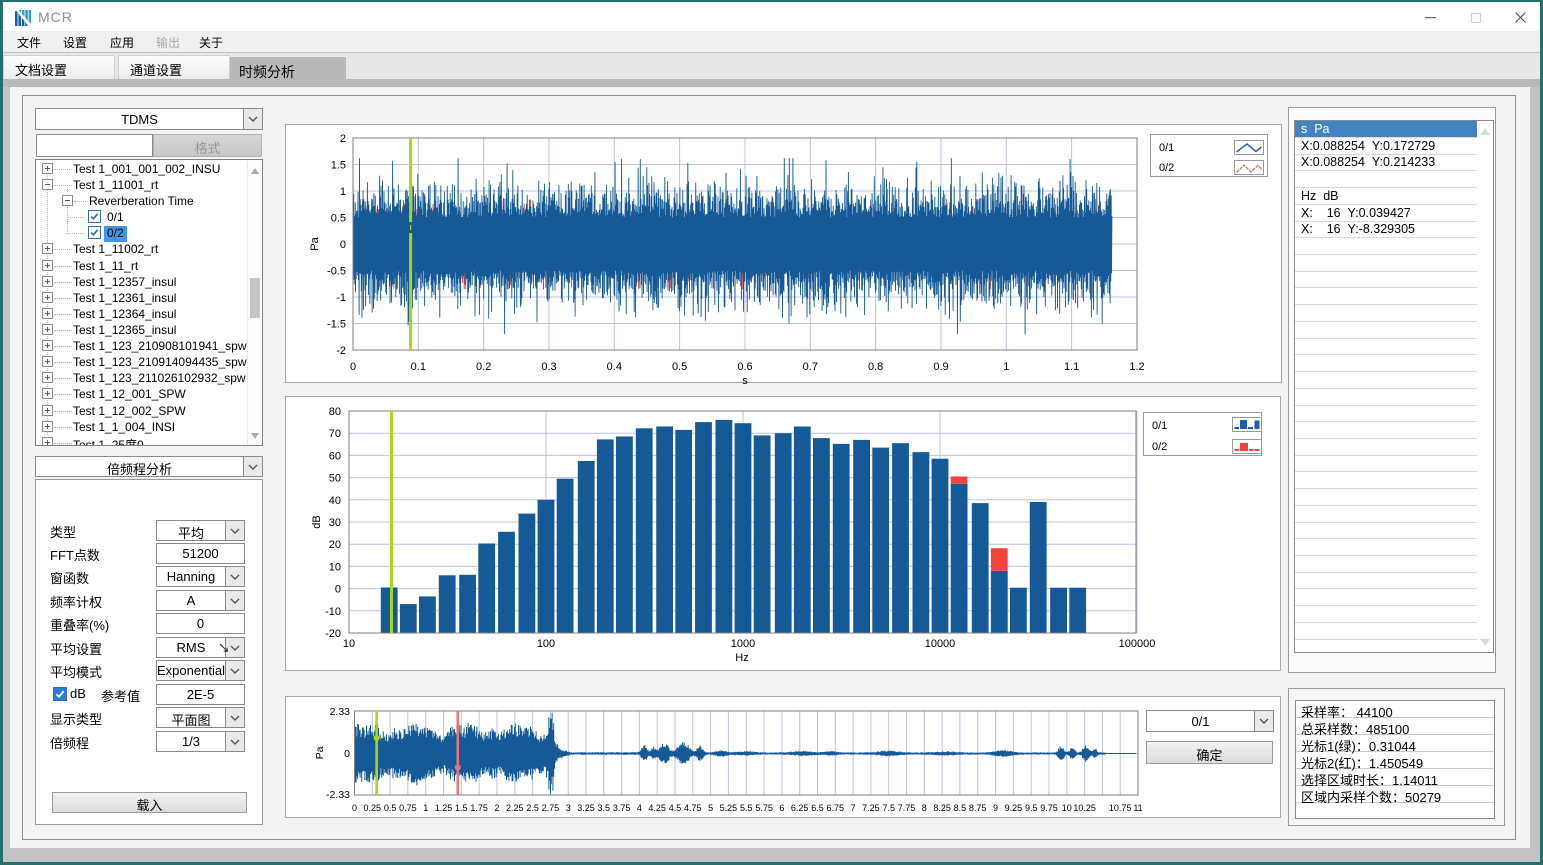 This screenshot has width=1543, height=865. Describe the element at coordinates (622, 808) in the screenshot. I see `svg-text: 3.75` at that location.